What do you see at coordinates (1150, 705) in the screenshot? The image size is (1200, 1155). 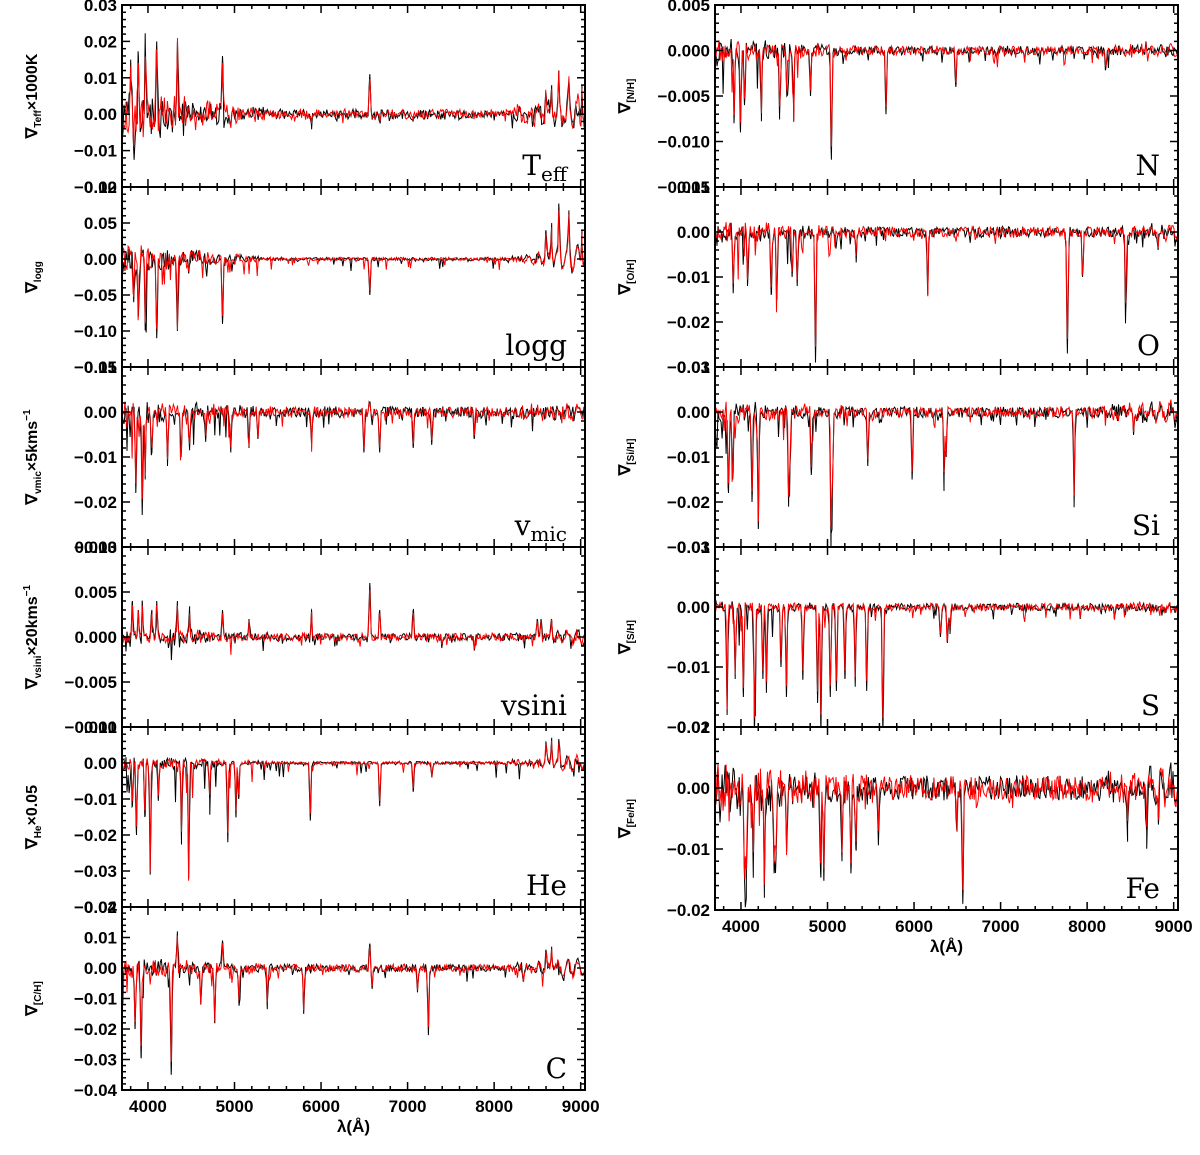 I see `panel-tag: S` at bounding box center [1150, 705].